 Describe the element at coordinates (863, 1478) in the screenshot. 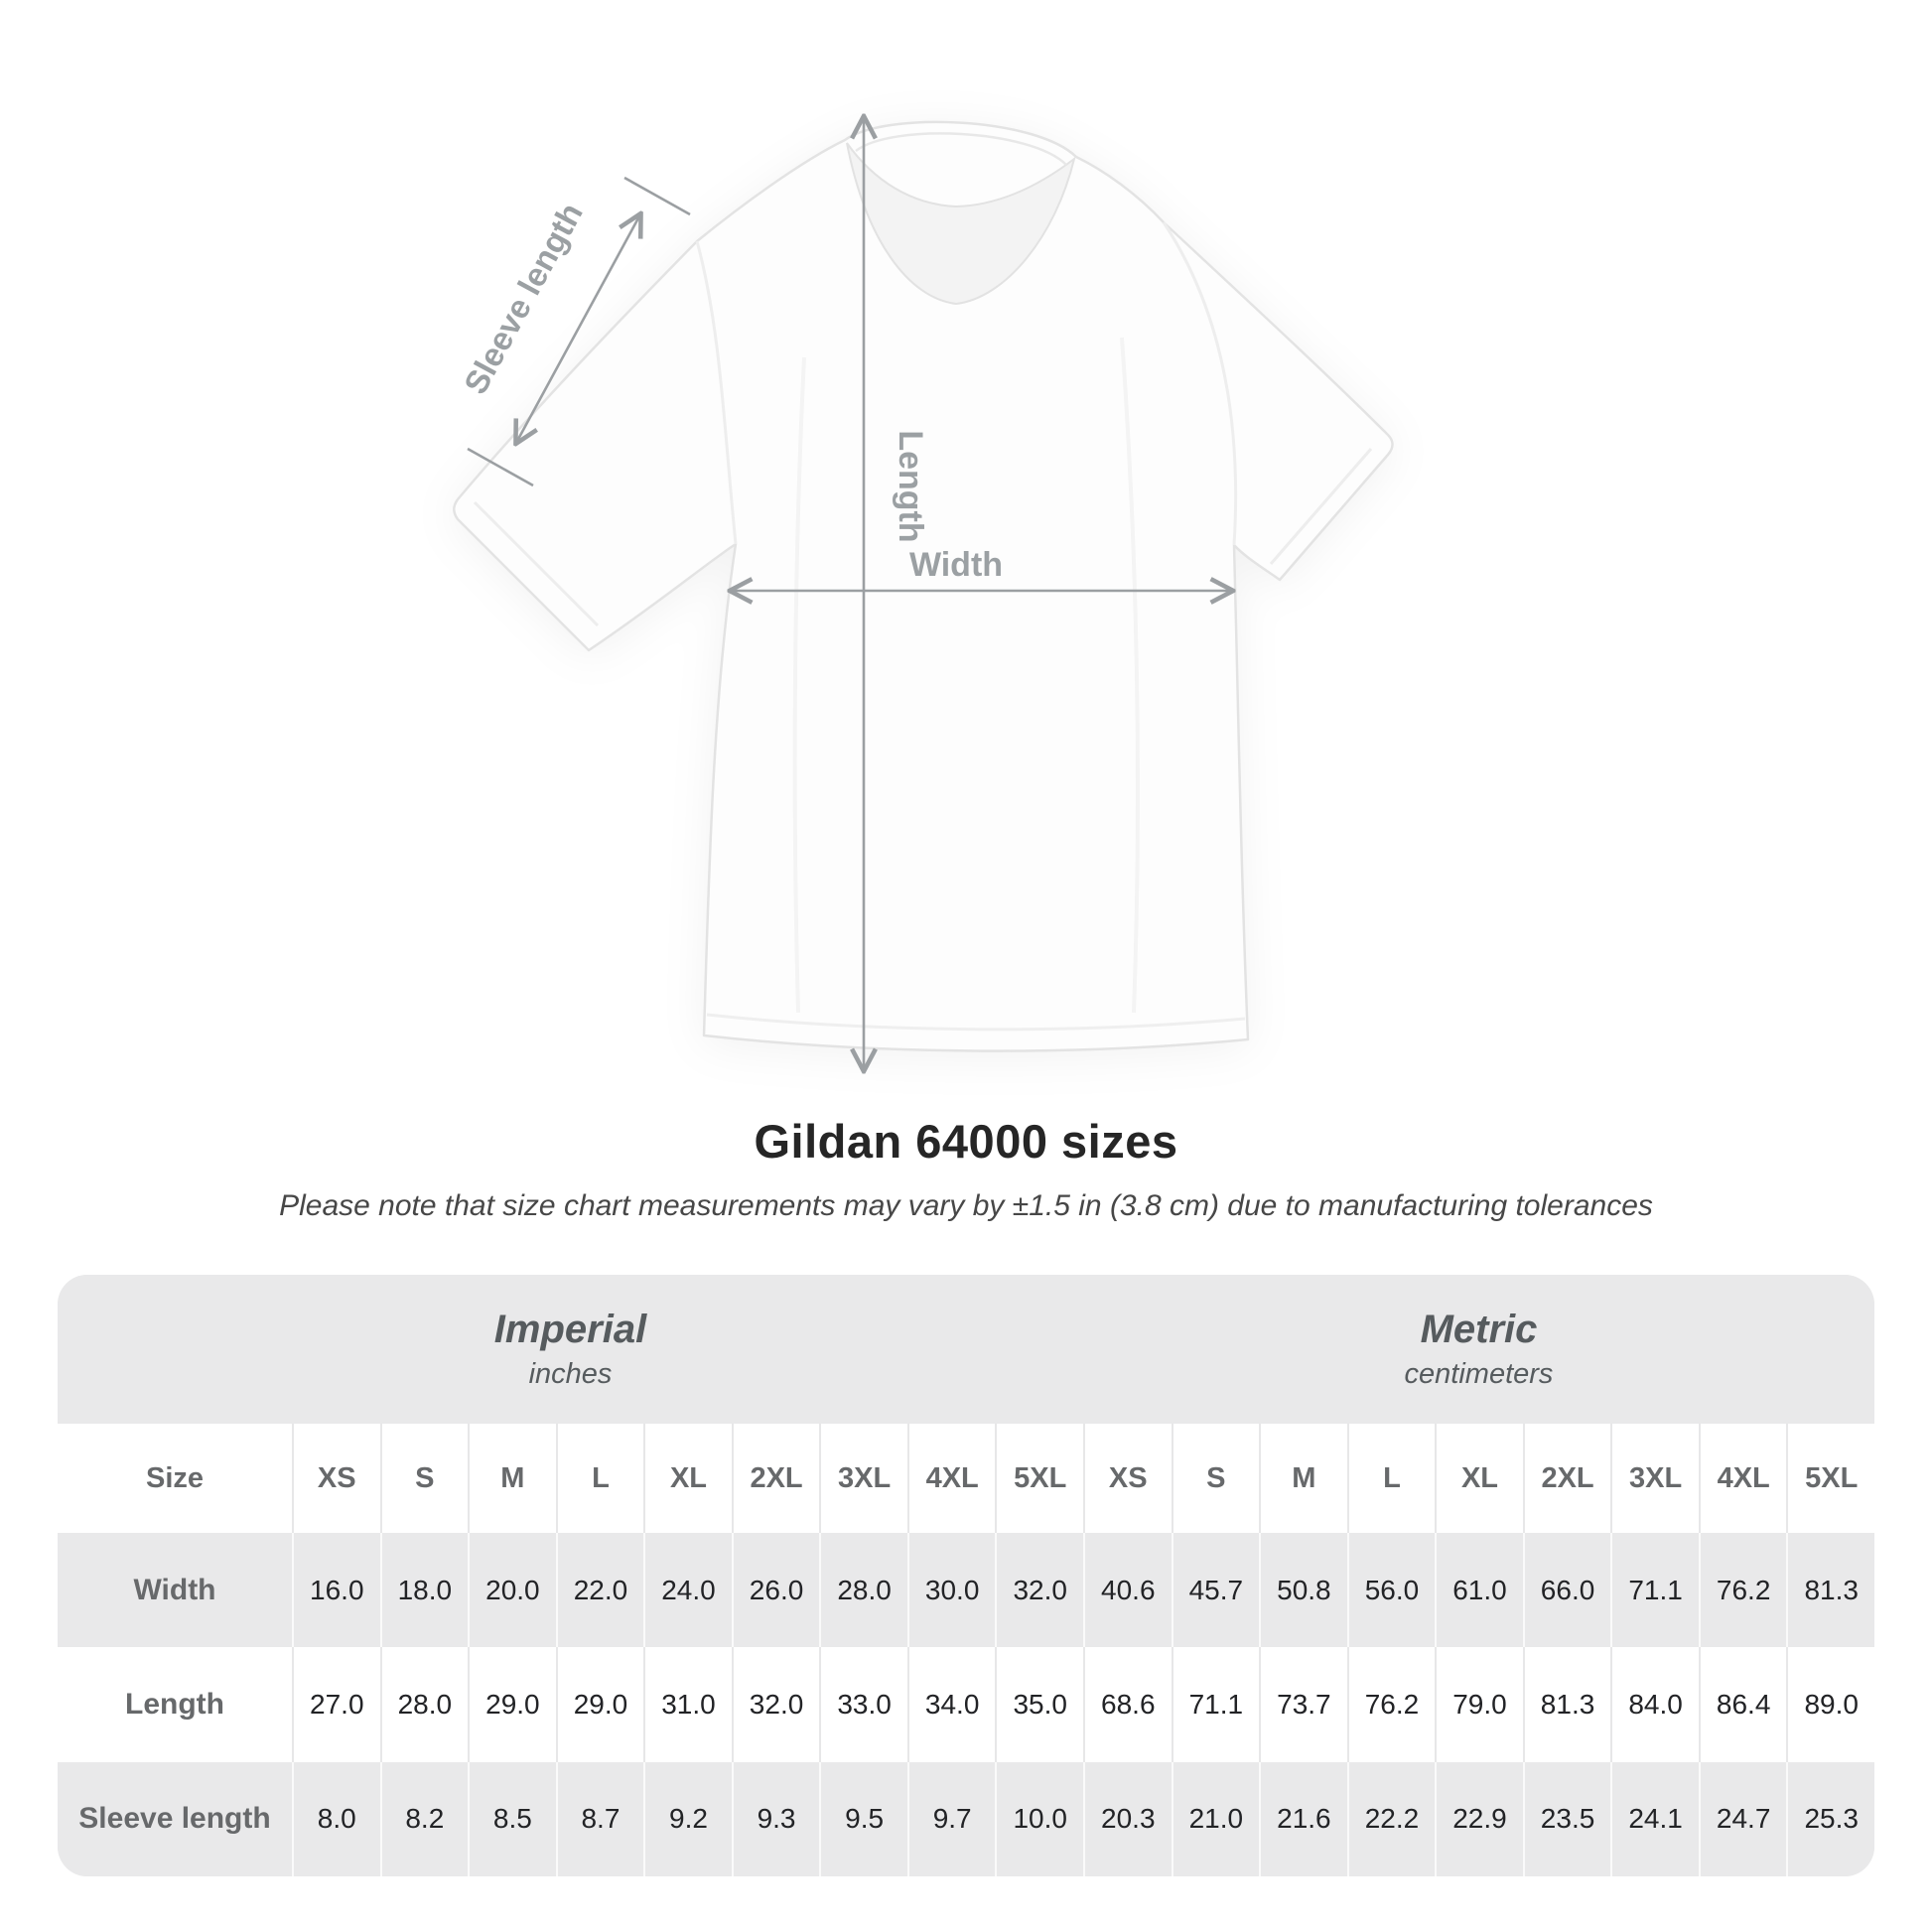

I see `imperial-size-header-3xl: 3XL` at that location.